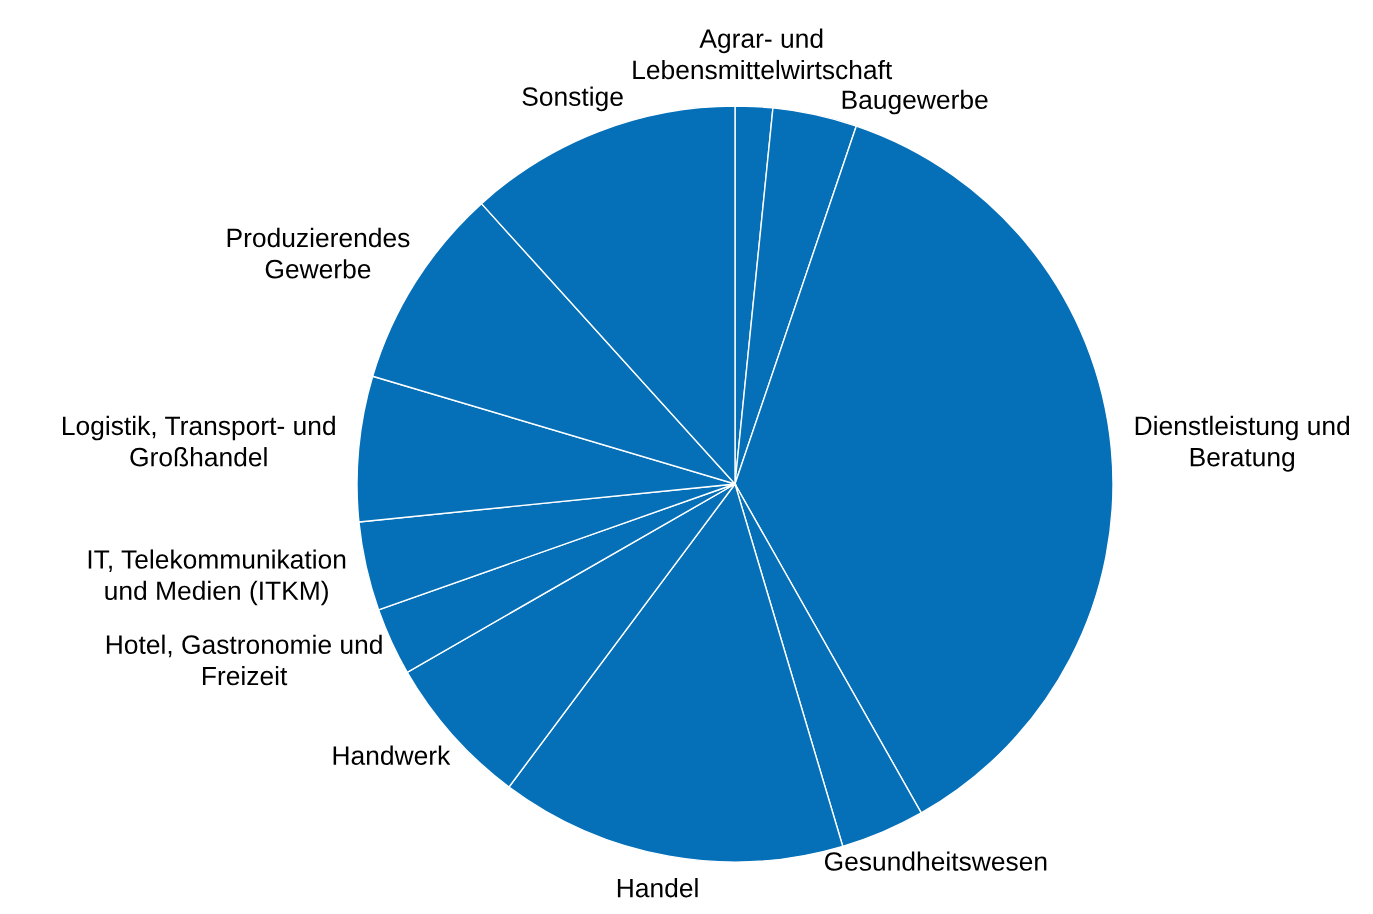 Image resolution: width=1373 pixels, height=914 pixels. What do you see at coordinates (199, 441) in the screenshot?
I see `slice-label: Logistik, Transport- und Großhandel` at bounding box center [199, 441].